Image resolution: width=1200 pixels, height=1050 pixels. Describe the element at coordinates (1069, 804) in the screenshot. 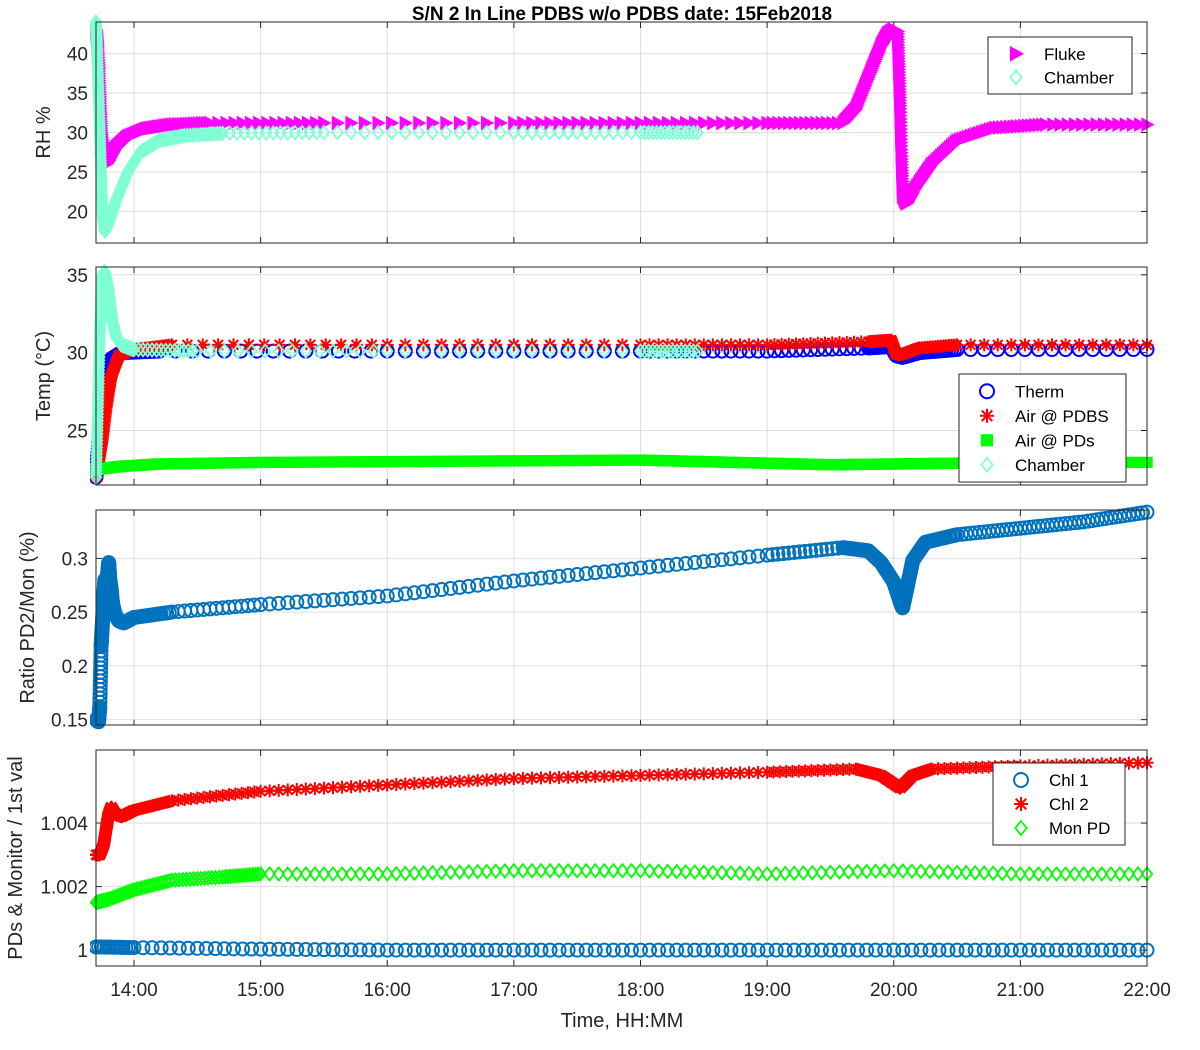

I see `legend-entry-label: Chl 2` at that location.